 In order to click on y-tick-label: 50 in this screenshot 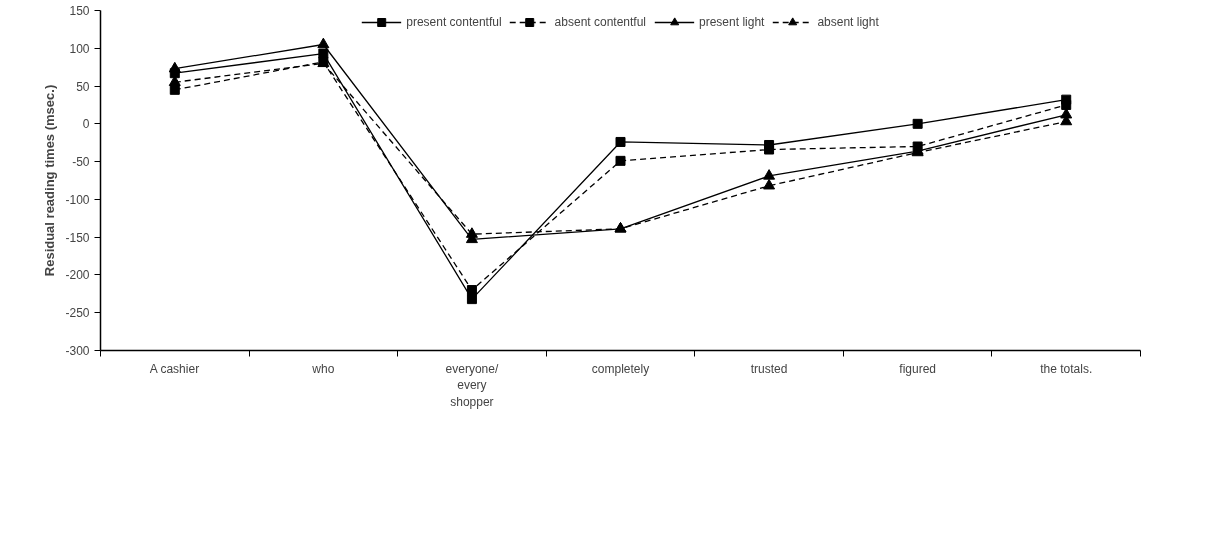, I will do `click(83, 86)`.